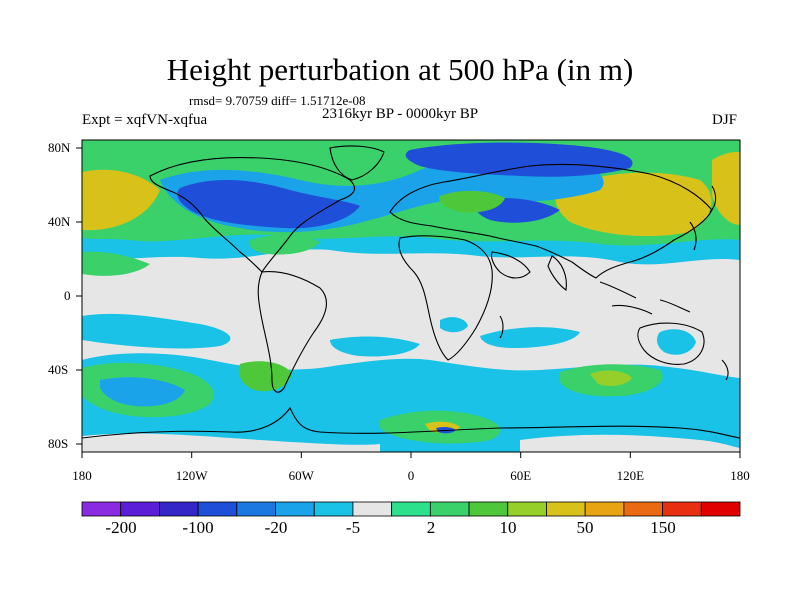 The width and height of the screenshot is (800, 600). Describe the element at coordinates (58, 443) in the screenshot. I see `lat-label-80s: 80S` at that location.